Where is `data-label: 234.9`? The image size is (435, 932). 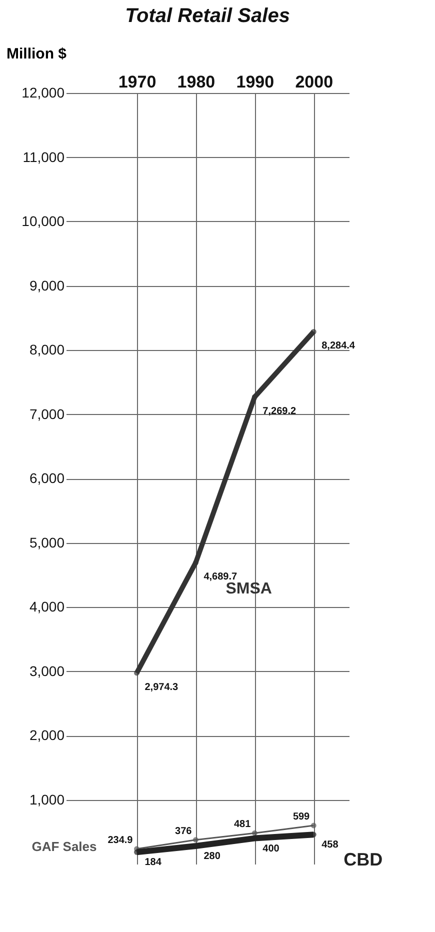 data-label: 234.9 is located at coordinates (121, 840).